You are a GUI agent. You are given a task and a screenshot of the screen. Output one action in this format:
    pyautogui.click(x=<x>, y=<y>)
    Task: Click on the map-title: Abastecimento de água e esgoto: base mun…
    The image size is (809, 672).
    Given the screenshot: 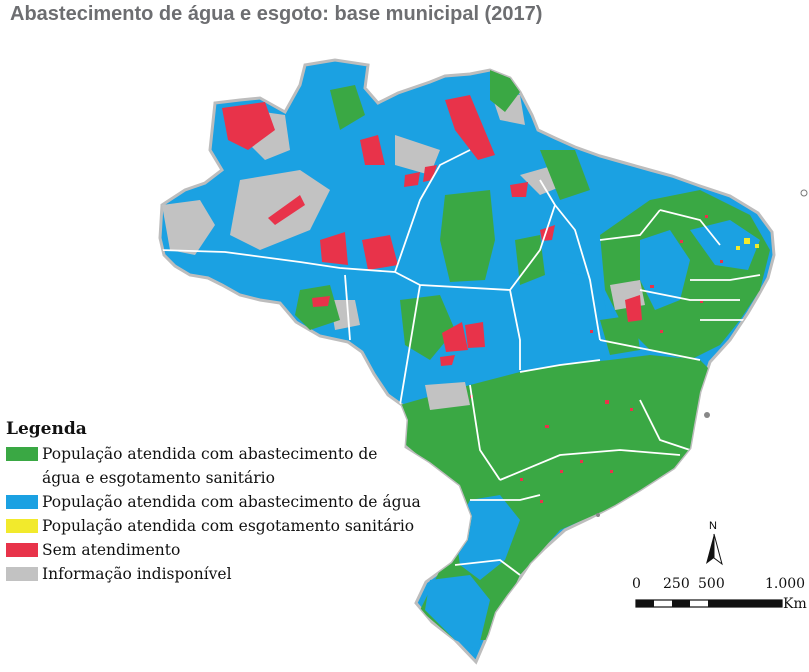 What is the action you would take?
    pyautogui.click(x=276, y=14)
    